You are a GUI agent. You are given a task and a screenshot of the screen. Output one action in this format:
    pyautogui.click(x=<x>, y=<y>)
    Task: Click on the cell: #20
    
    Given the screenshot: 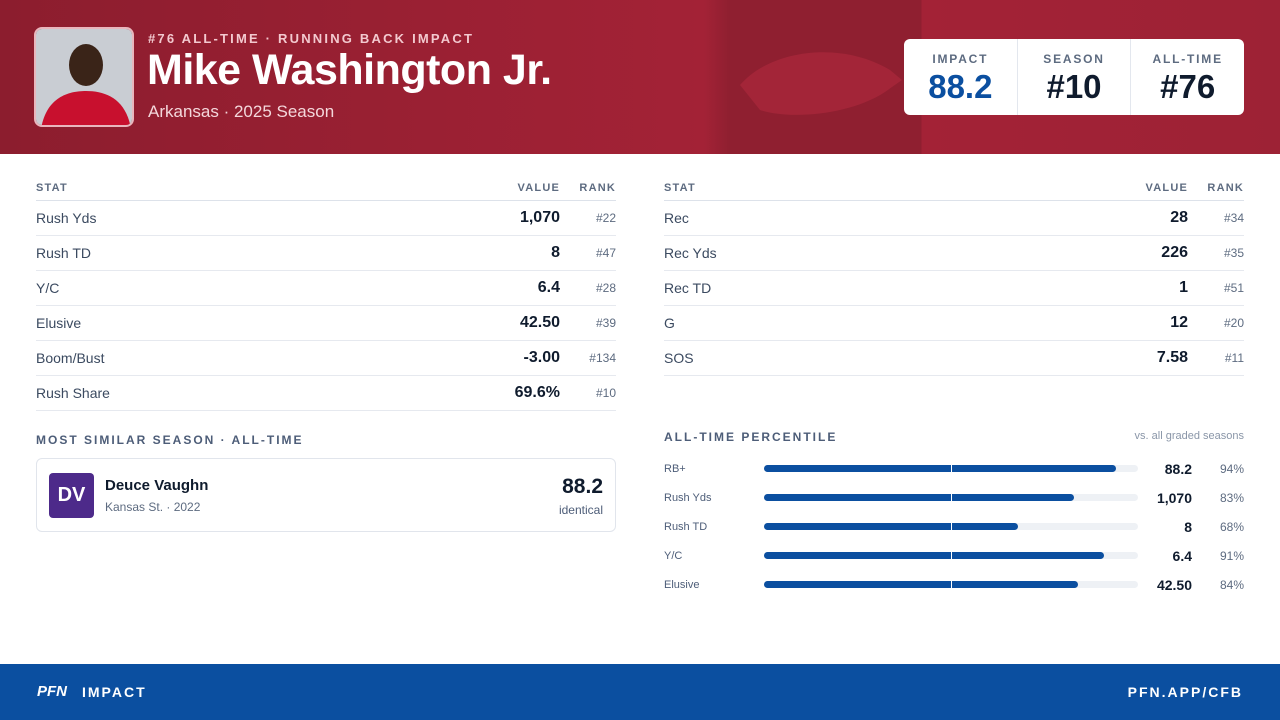 What is the action you would take?
    pyautogui.click(x=1233, y=323)
    